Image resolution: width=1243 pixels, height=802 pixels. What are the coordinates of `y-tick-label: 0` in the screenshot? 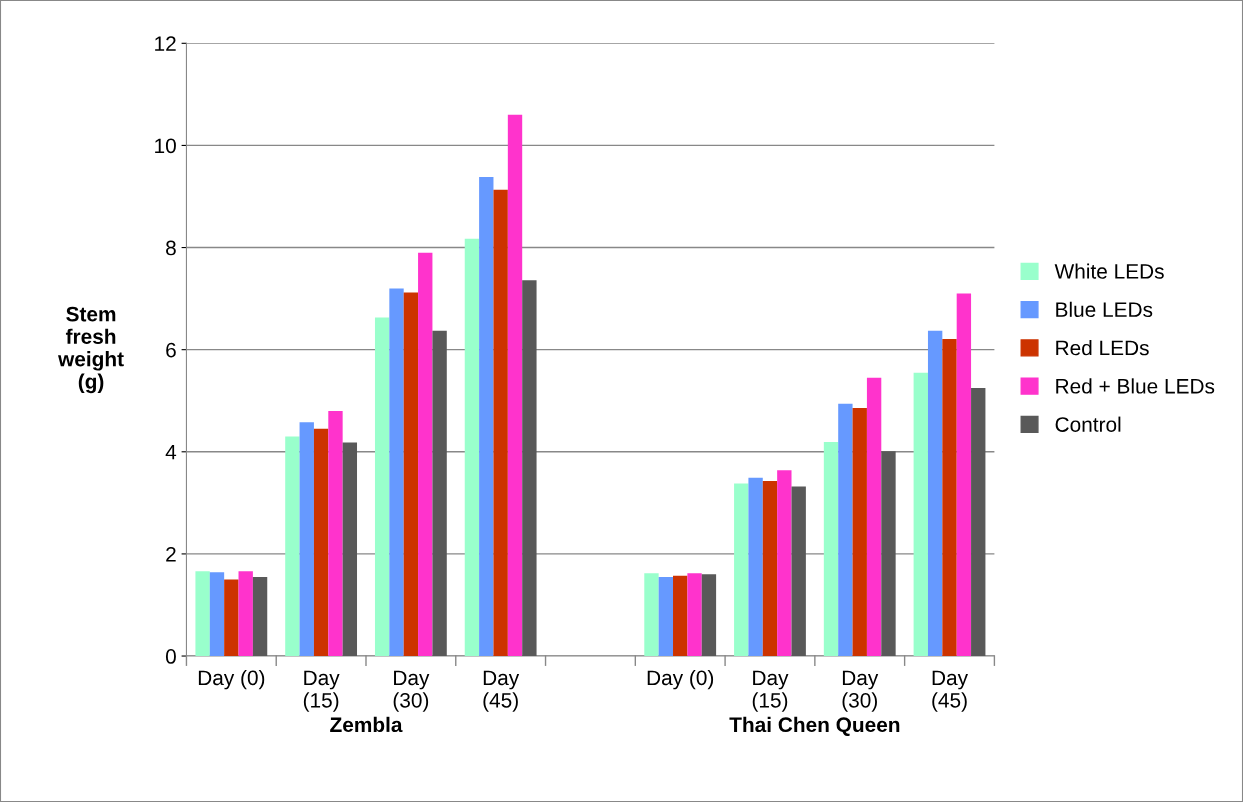 It's located at (170, 656).